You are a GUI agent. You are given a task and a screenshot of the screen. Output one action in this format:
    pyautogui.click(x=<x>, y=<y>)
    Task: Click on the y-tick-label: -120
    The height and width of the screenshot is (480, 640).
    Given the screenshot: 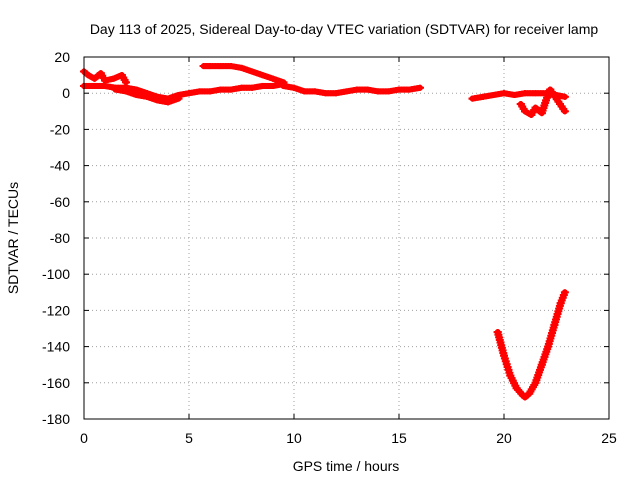 What is the action you would take?
    pyautogui.click(x=56, y=310)
    